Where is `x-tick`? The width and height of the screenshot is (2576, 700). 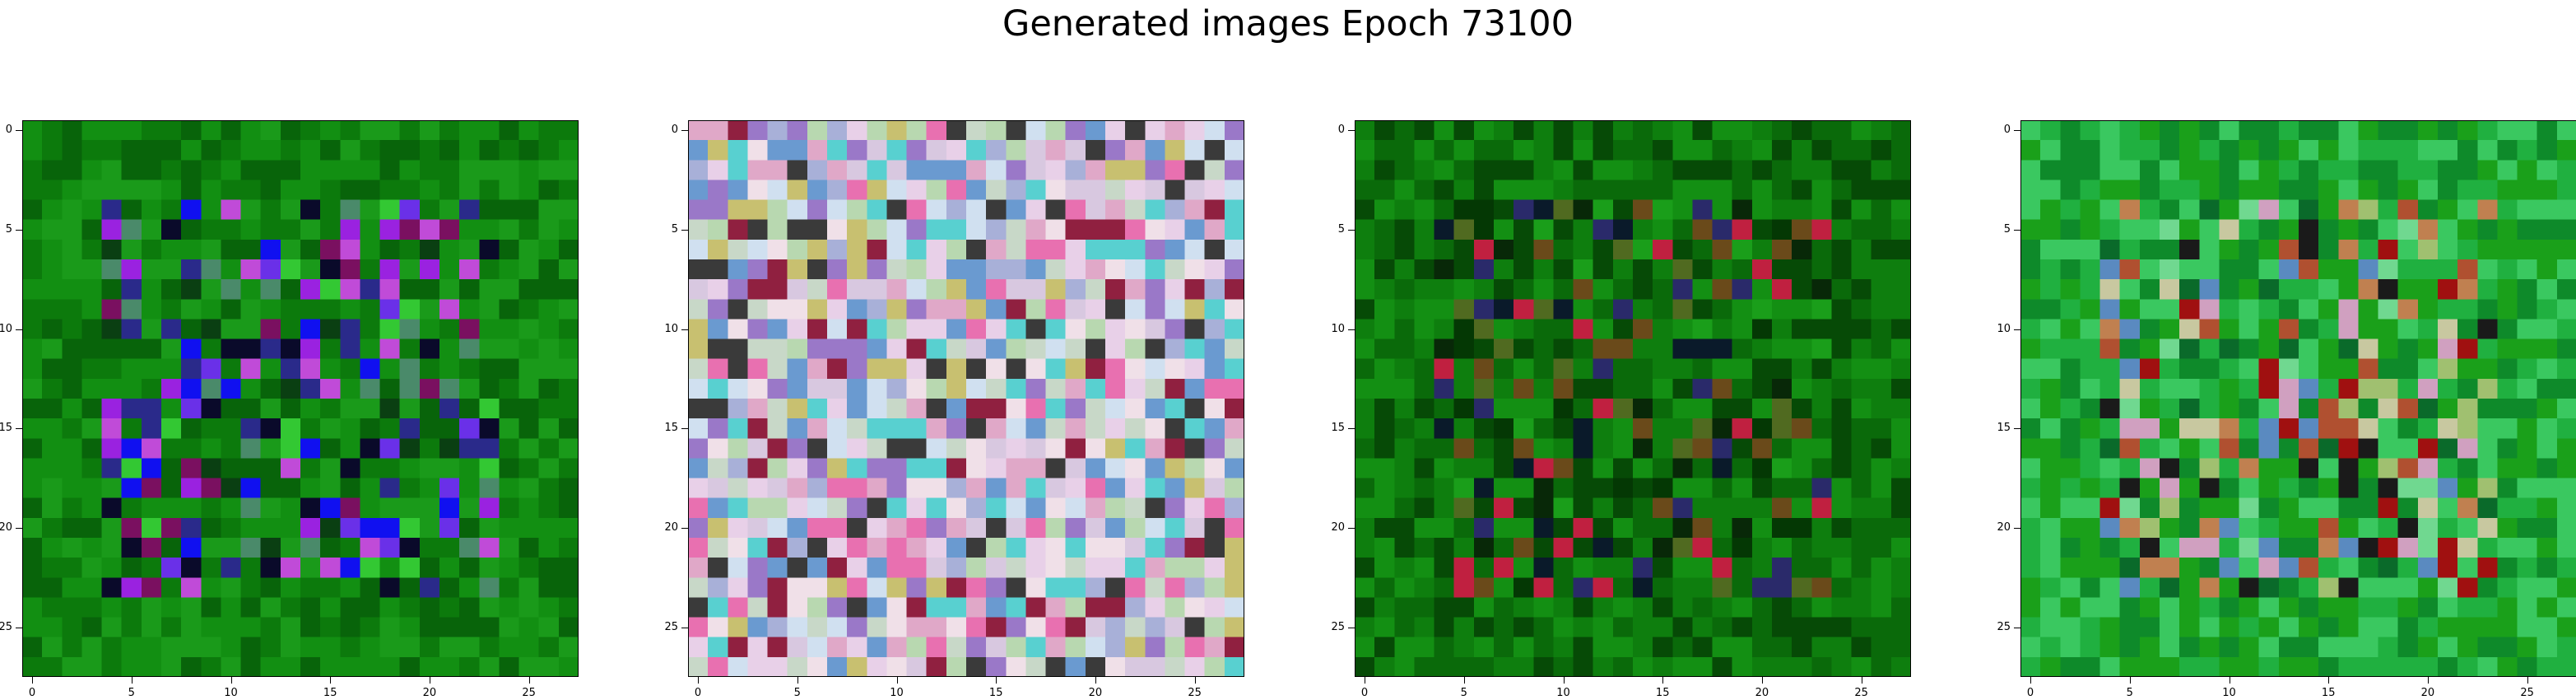
x-tick is located at coordinates (897, 680).